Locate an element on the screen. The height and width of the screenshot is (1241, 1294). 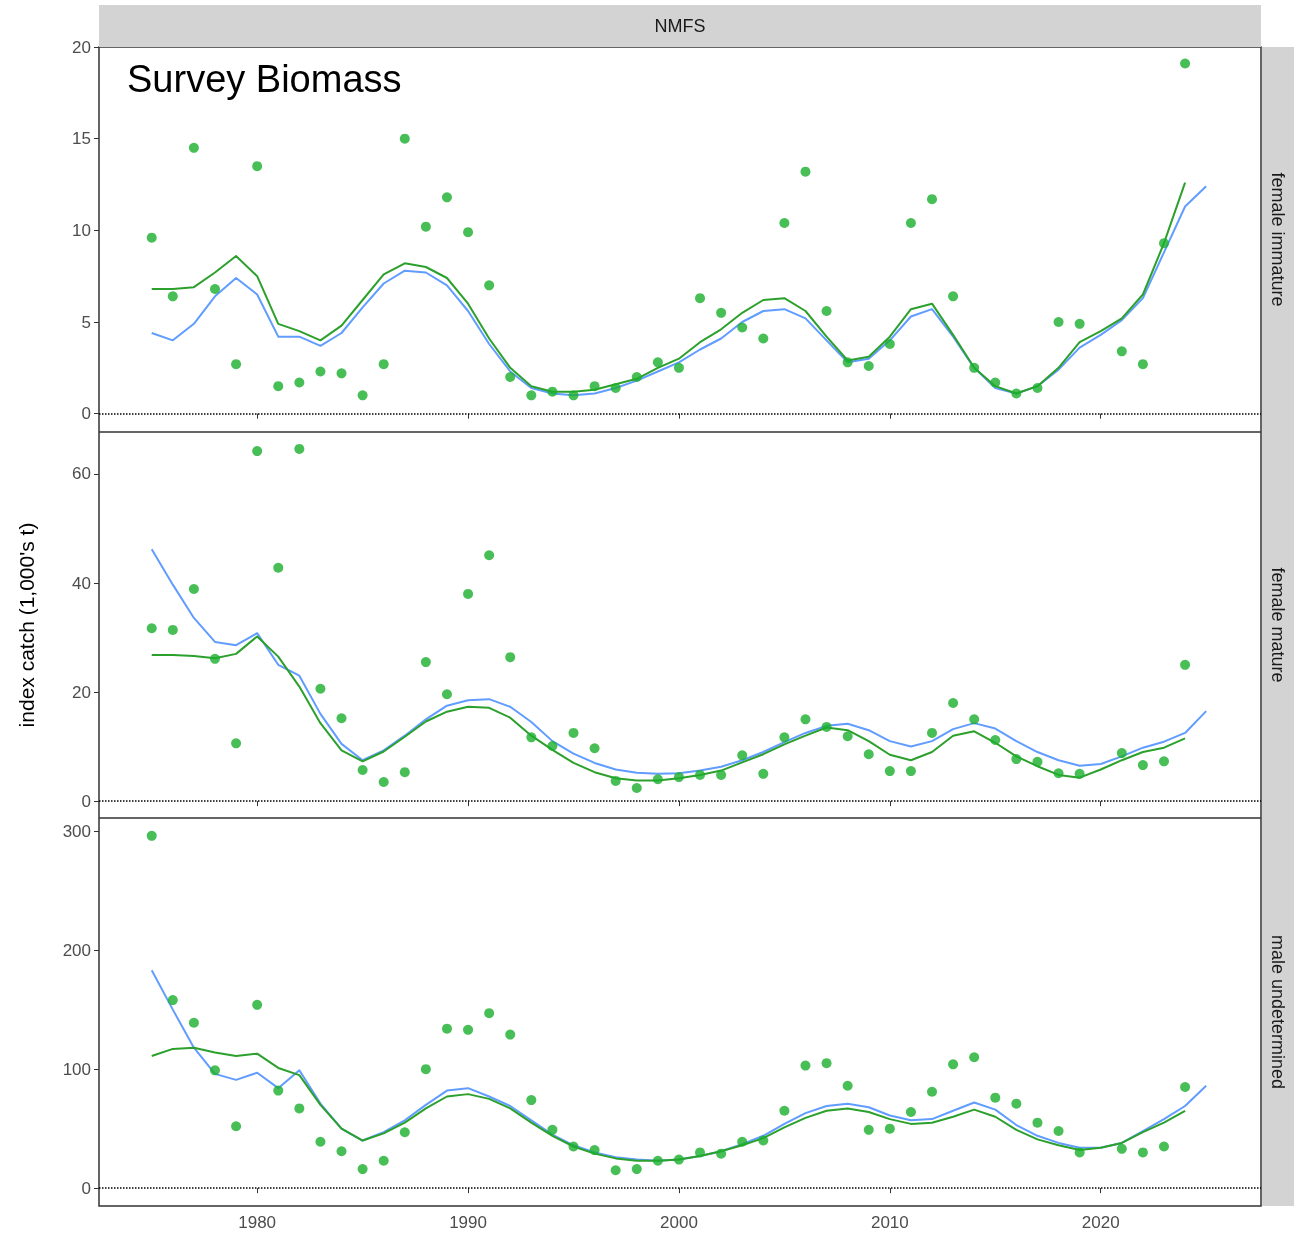
y-tick-label: 20 is located at coordinates (81, 692).